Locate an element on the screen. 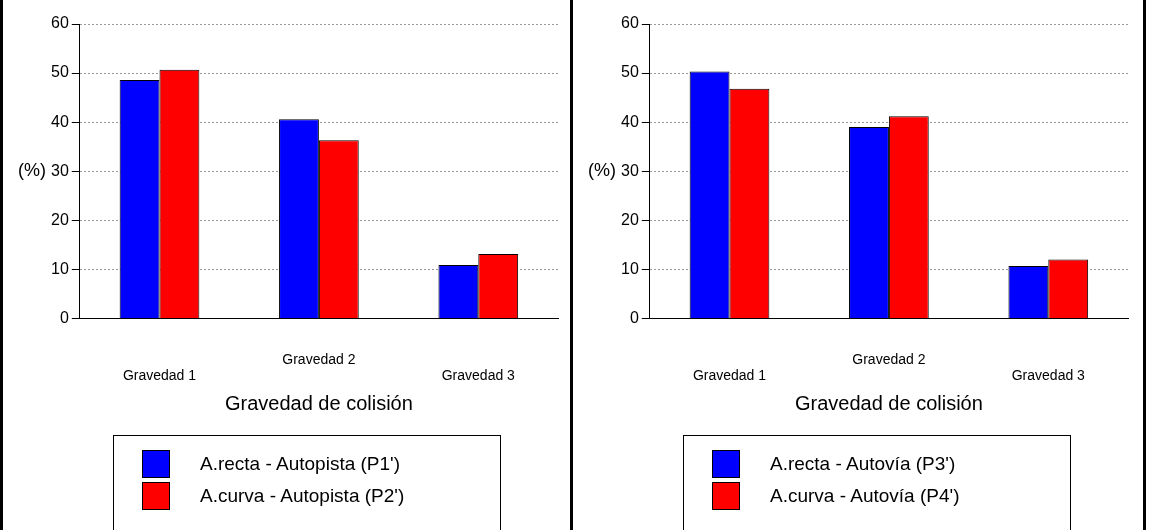 Image resolution: width=1150 pixels, height=530 pixels. legend-label: A.recta - Autovía (P3') is located at coordinates (863, 464).